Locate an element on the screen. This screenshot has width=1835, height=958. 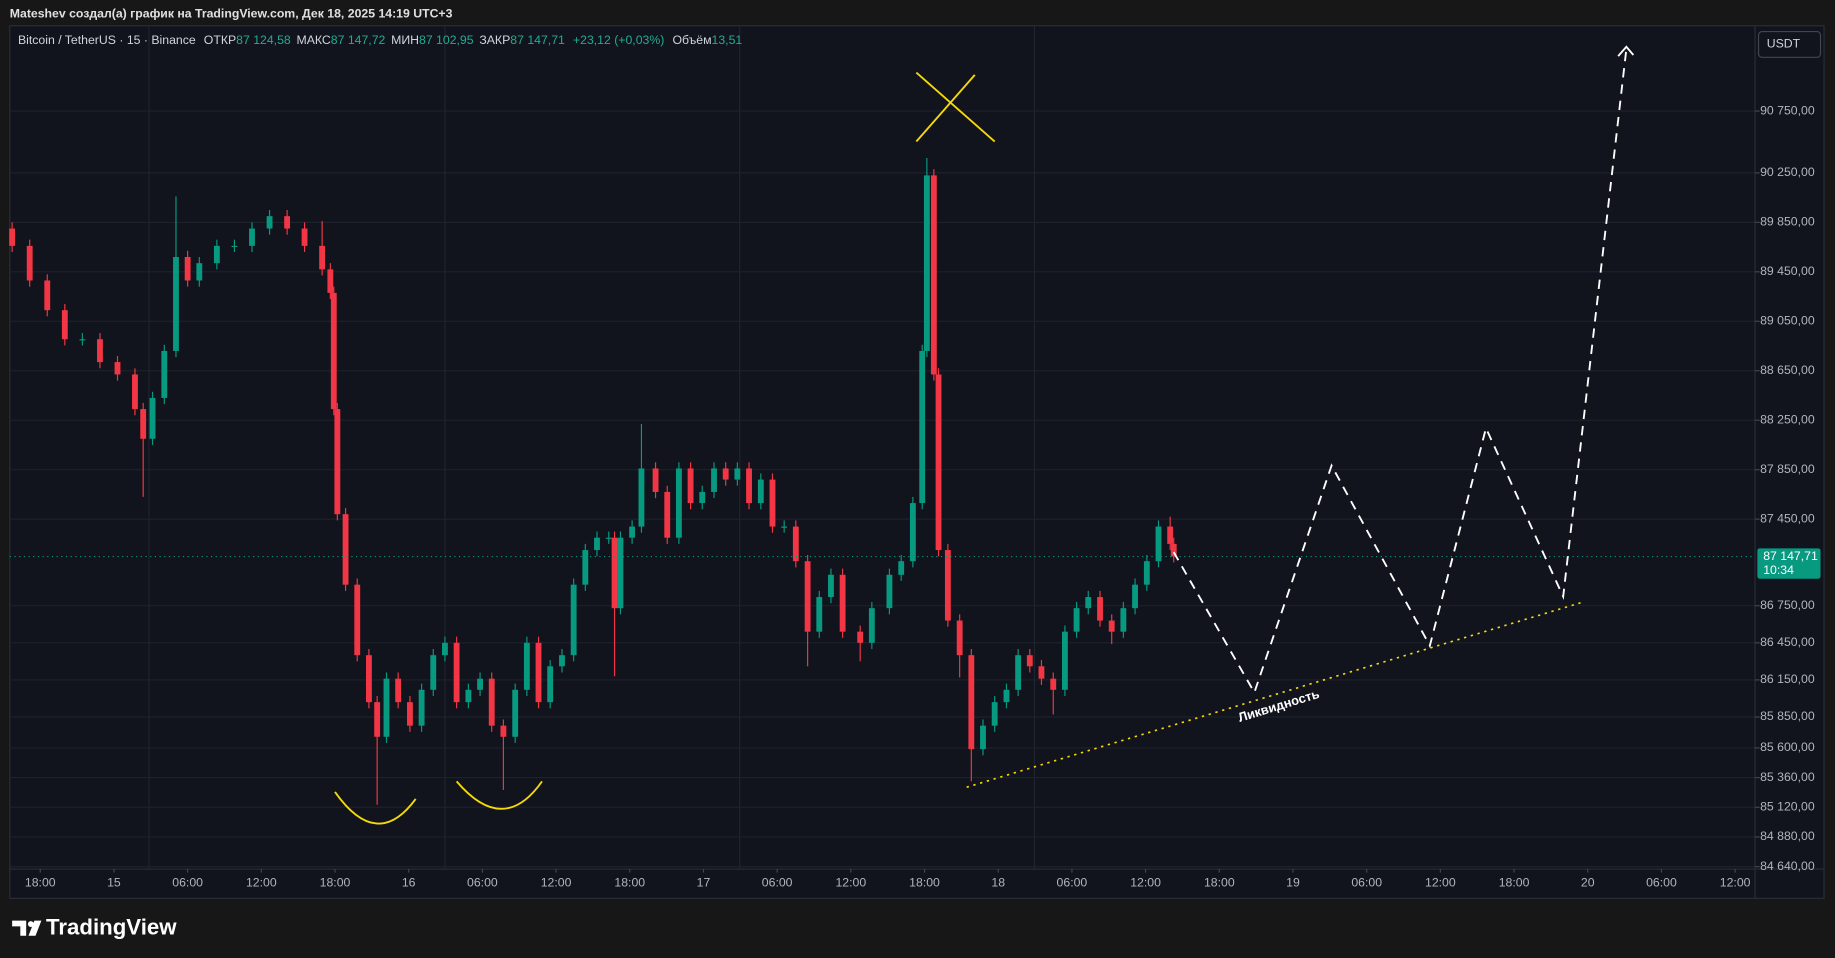
trend-line is located at coordinates (1274, 695).